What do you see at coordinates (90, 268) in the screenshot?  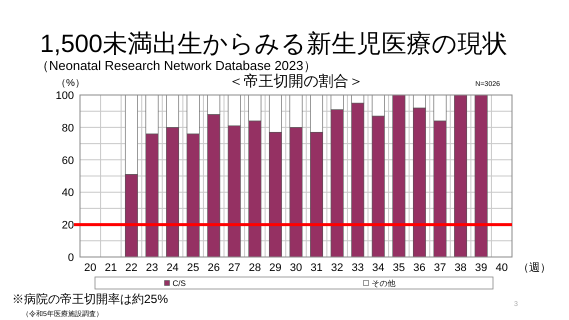 I see `x-tick-label: 20` at bounding box center [90, 268].